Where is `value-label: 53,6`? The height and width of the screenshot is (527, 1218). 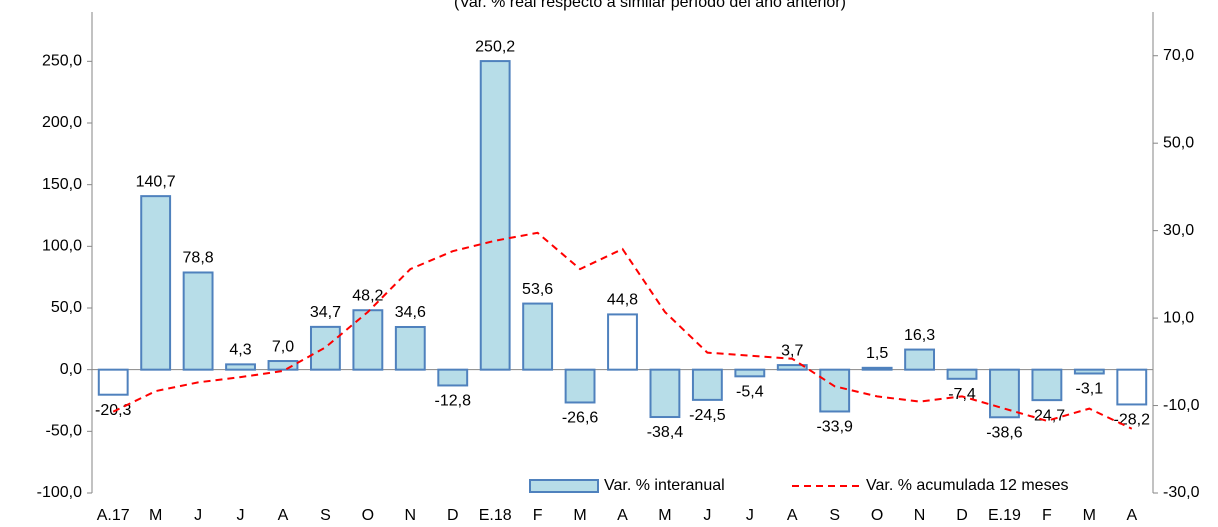
value-label: 53,6 is located at coordinates (537, 289).